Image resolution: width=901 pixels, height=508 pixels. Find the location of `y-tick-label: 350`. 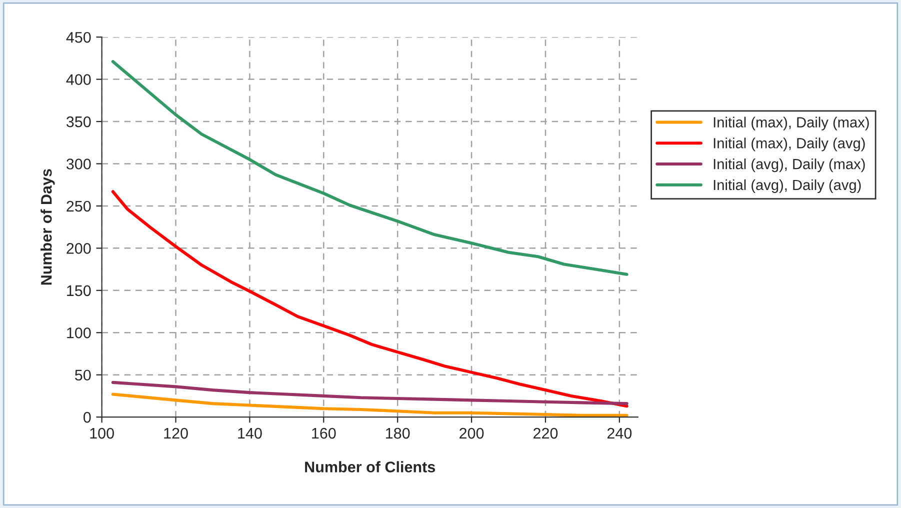

y-tick-label: 350 is located at coordinates (78, 122).